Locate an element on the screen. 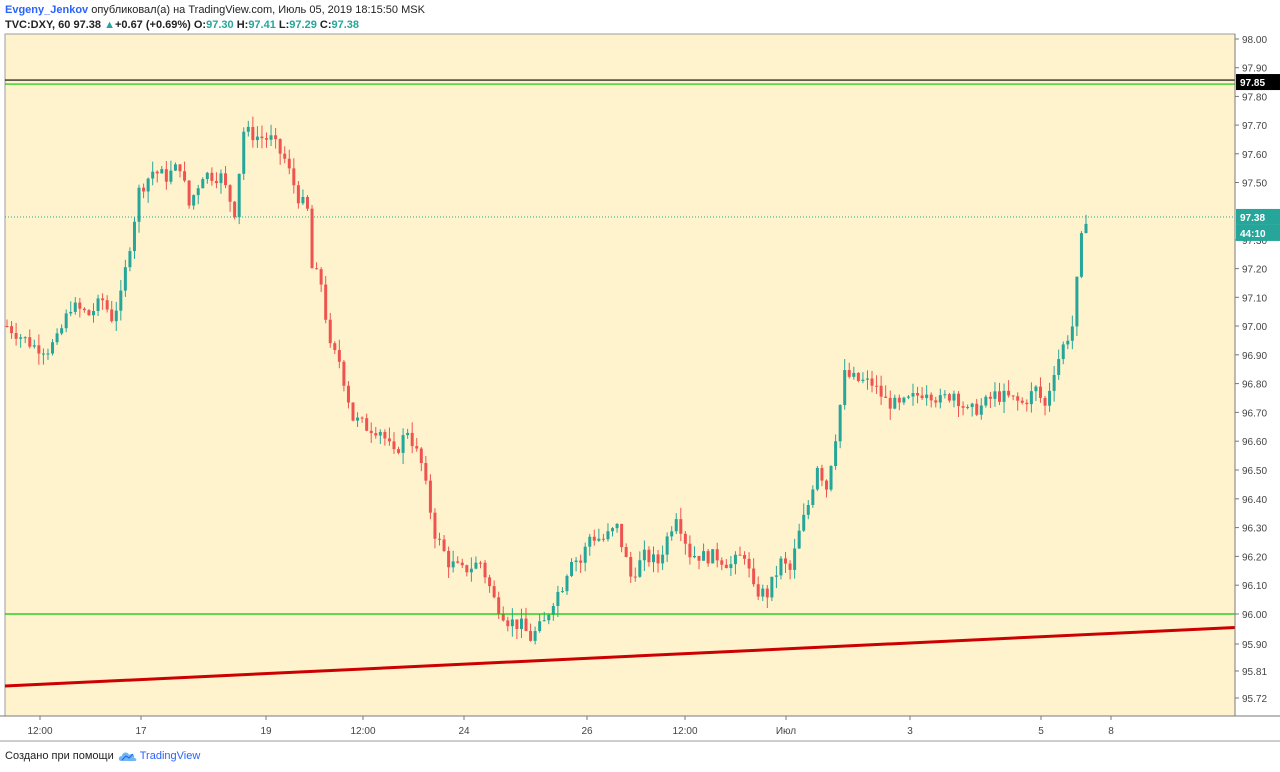  time-tick-label: 19 is located at coordinates (266, 731).